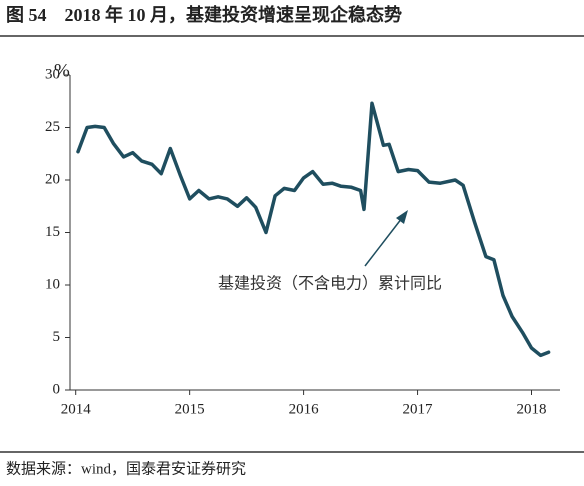 This screenshot has width=584, height=486. What do you see at coordinates (532, 409) in the screenshot?
I see `x-tick-label: 2018` at bounding box center [532, 409].